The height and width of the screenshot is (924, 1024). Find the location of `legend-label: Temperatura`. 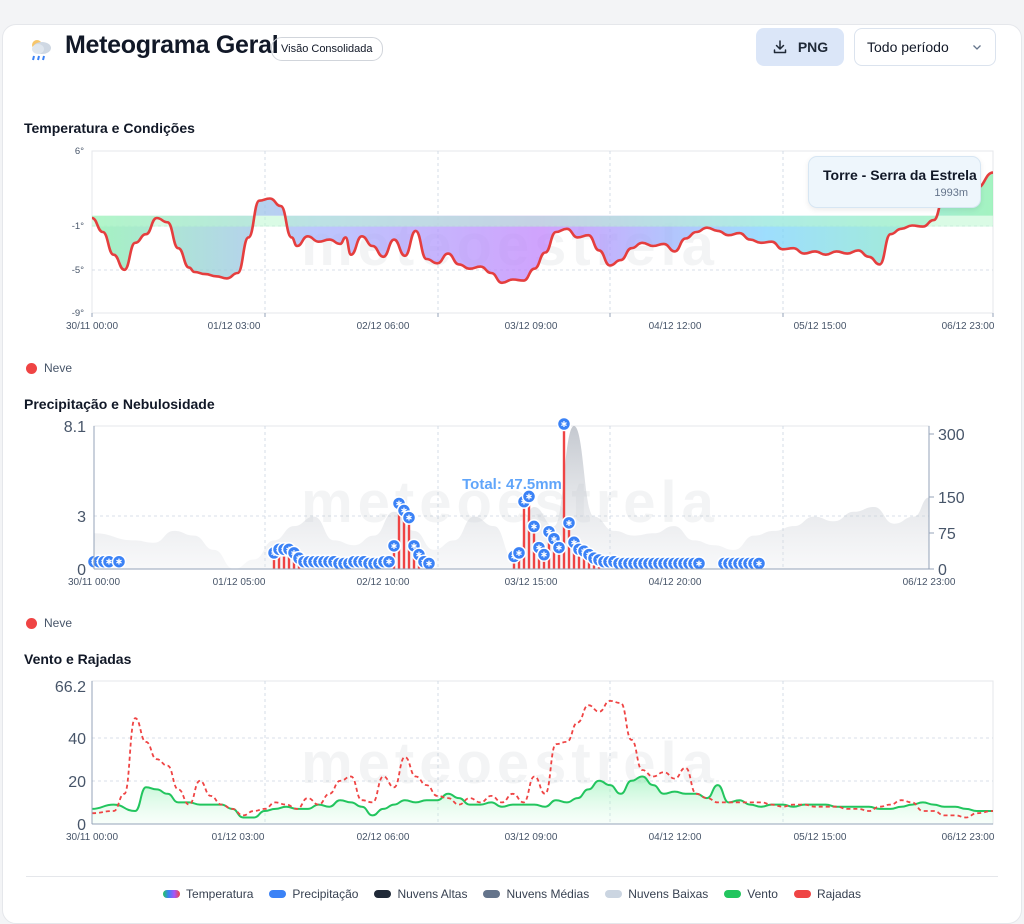

legend-label: Temperatura is located at coordinates (220, 894).